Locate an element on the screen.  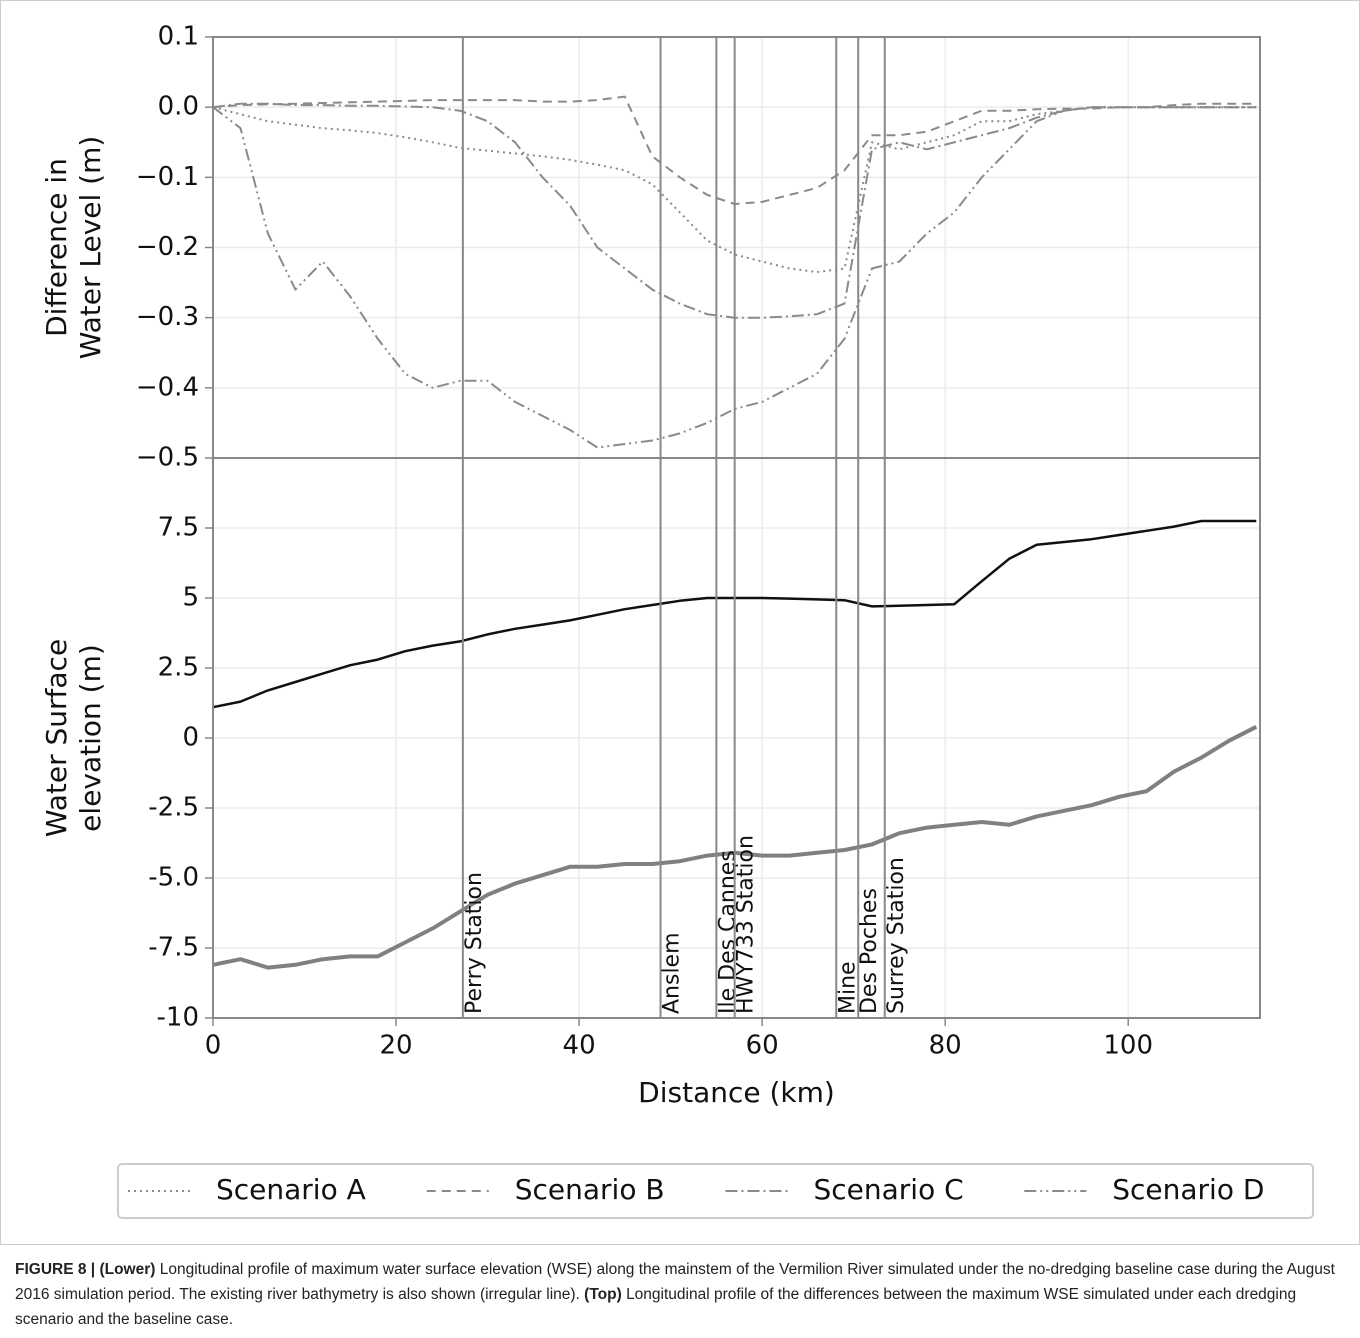
x-axis-label: Distance (km) is located at coordinates (736, 1092).